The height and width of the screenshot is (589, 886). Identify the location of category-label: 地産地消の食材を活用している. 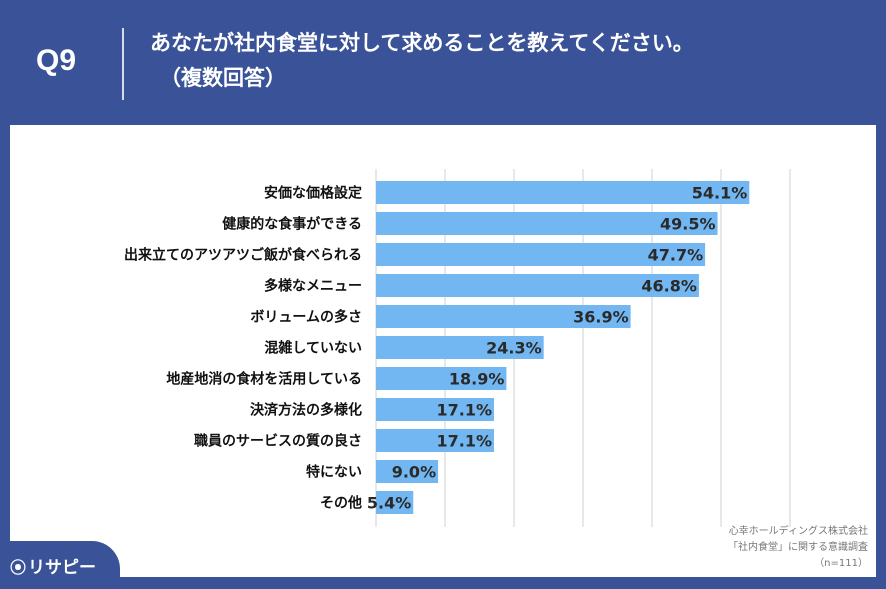
(264, 379).